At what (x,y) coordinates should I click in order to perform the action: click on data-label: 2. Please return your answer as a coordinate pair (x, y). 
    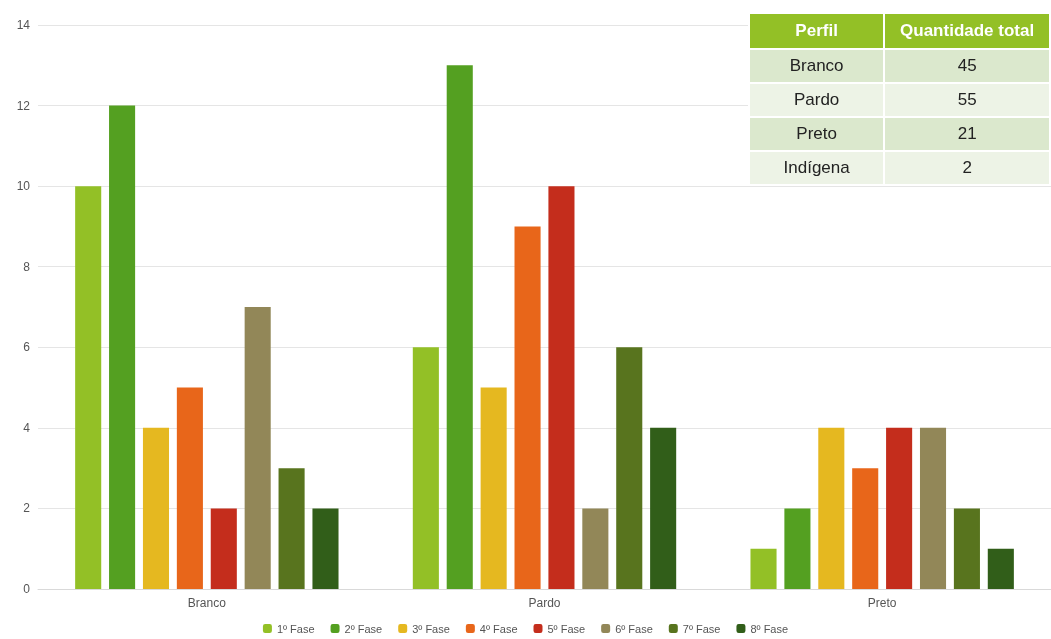
    Looking at the image, I should click on (967, 168).